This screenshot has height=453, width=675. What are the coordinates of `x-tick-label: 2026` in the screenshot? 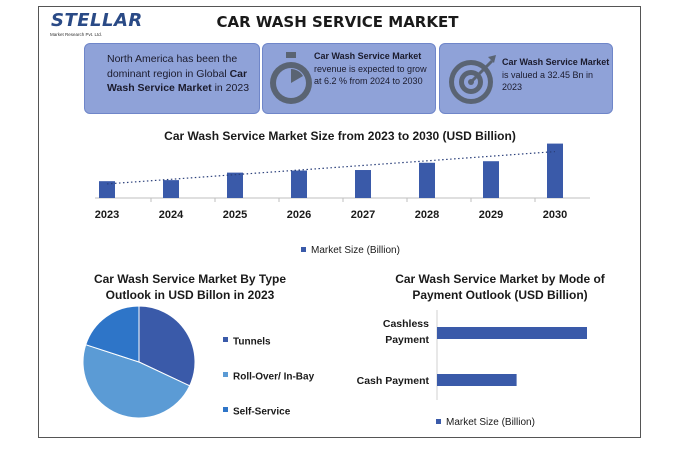 It's located at (299, 215).